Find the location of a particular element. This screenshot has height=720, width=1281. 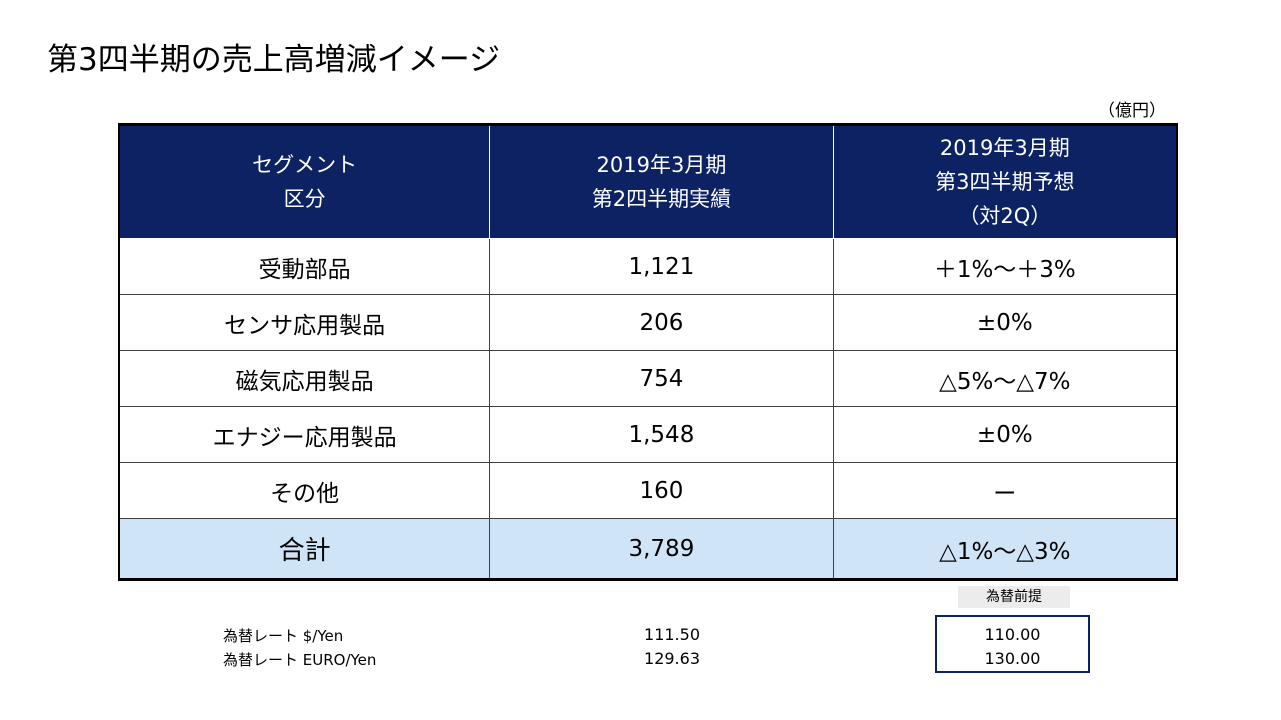

segment-cell: 受動部品 is located at coordinates (304, 266).